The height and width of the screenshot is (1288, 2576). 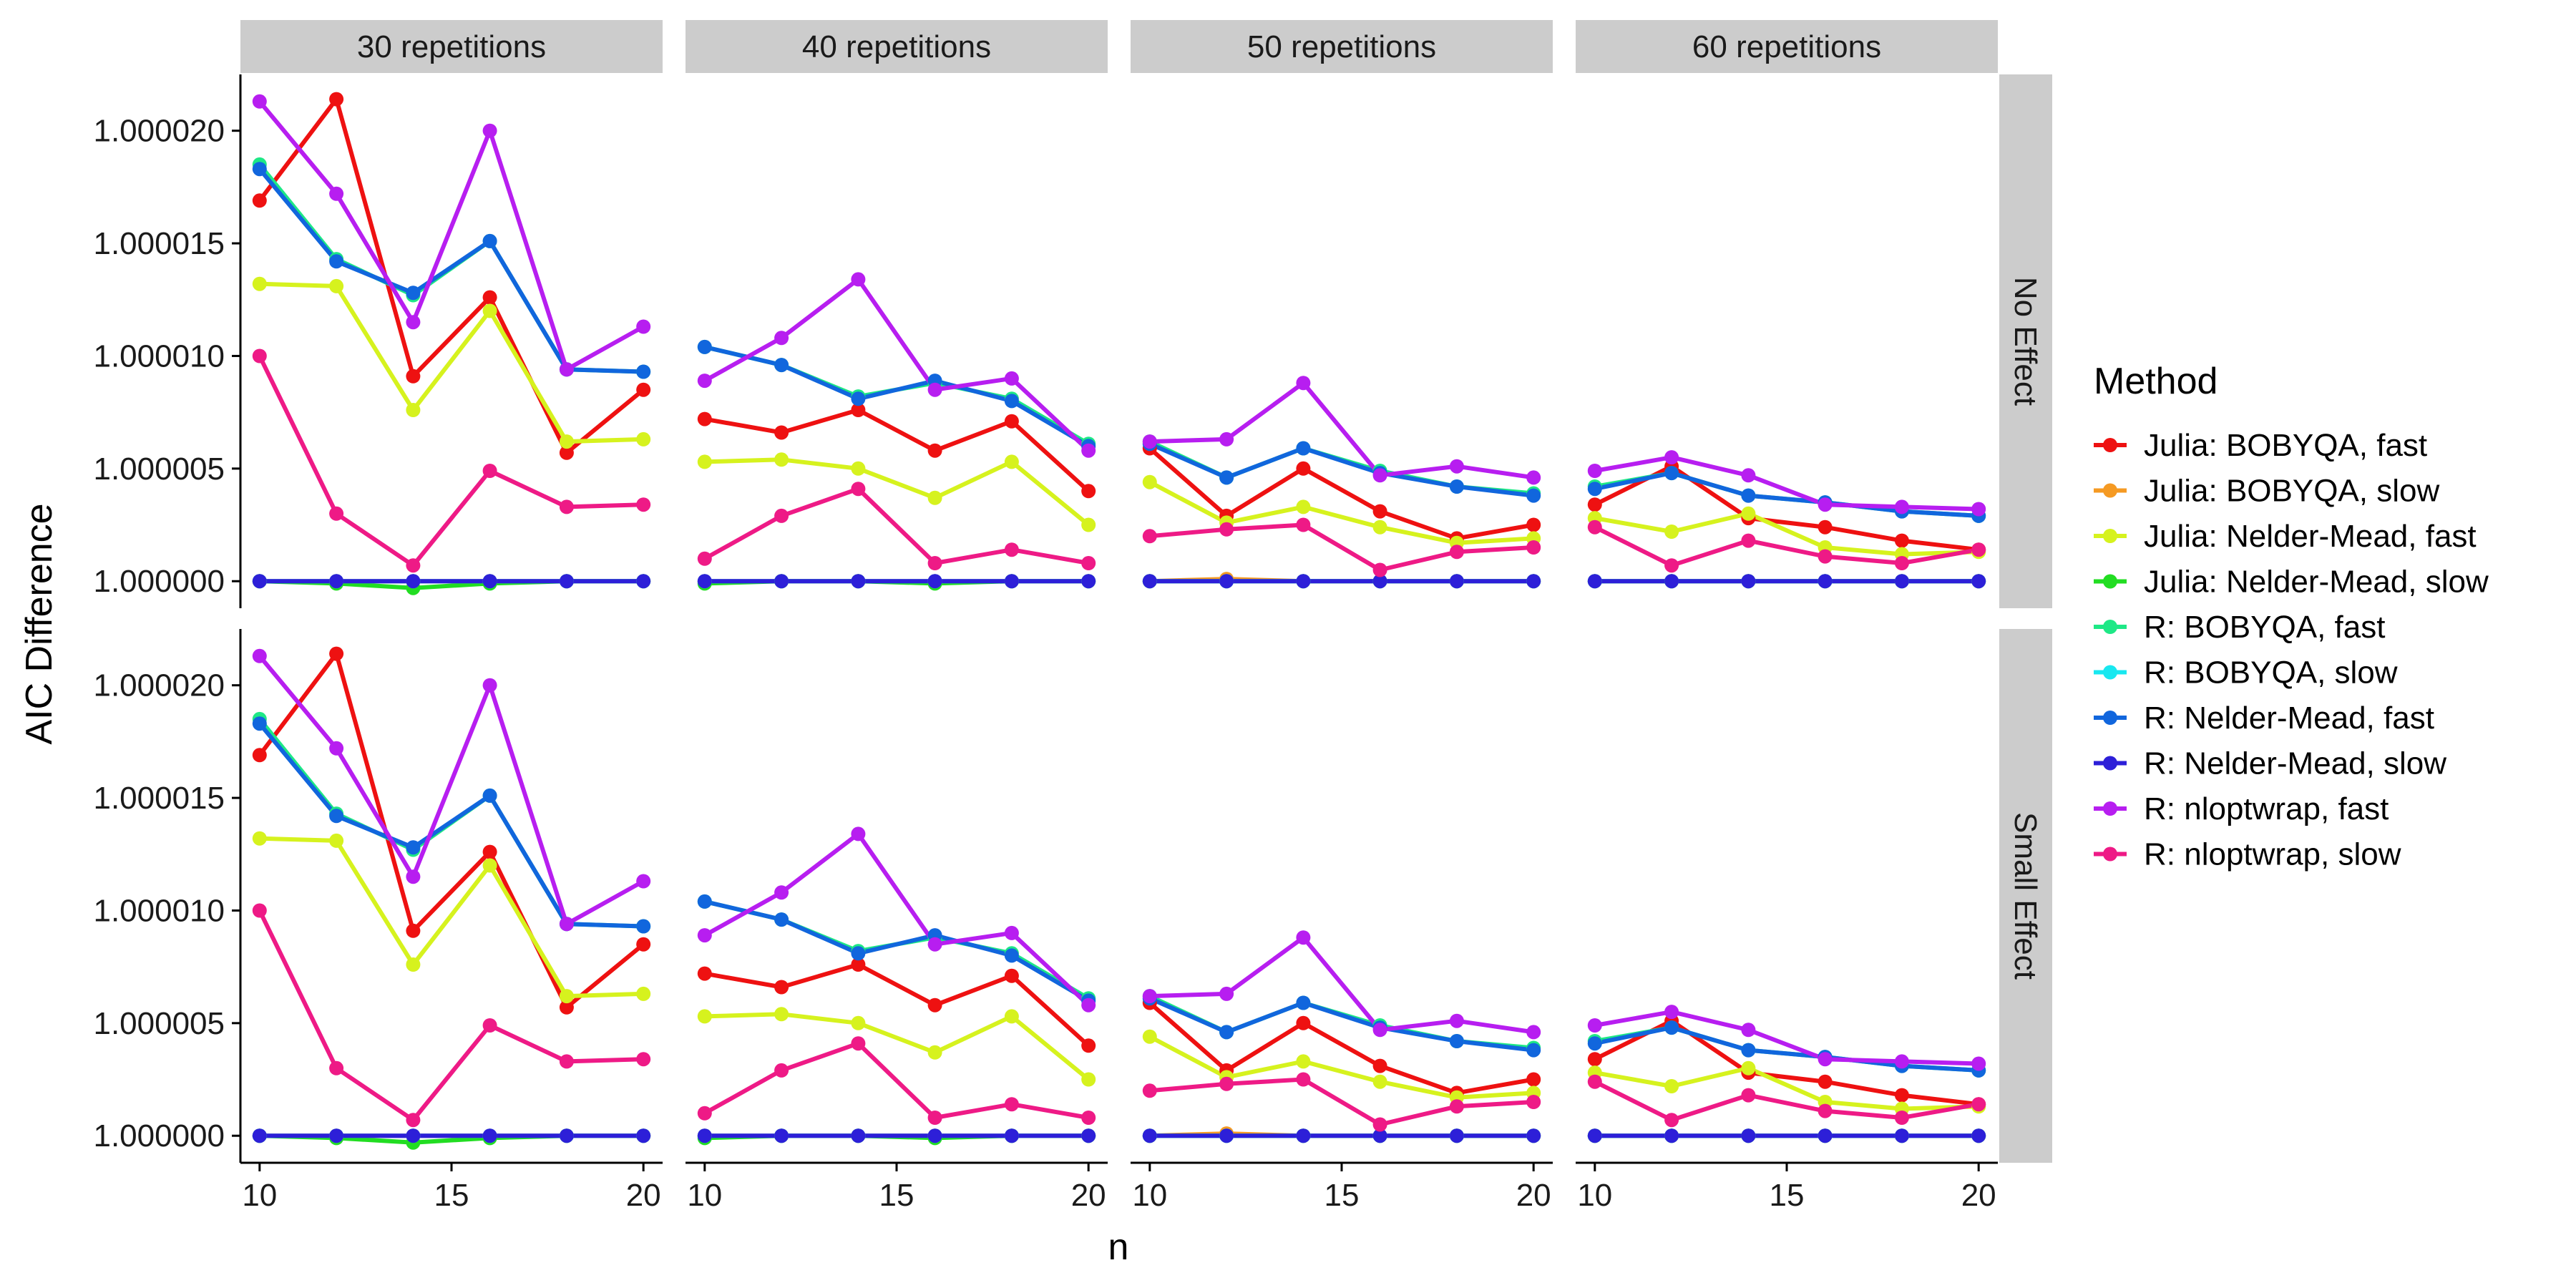 I want to click on y-axis-title: AIC Difference, so click(x=39, y=623).